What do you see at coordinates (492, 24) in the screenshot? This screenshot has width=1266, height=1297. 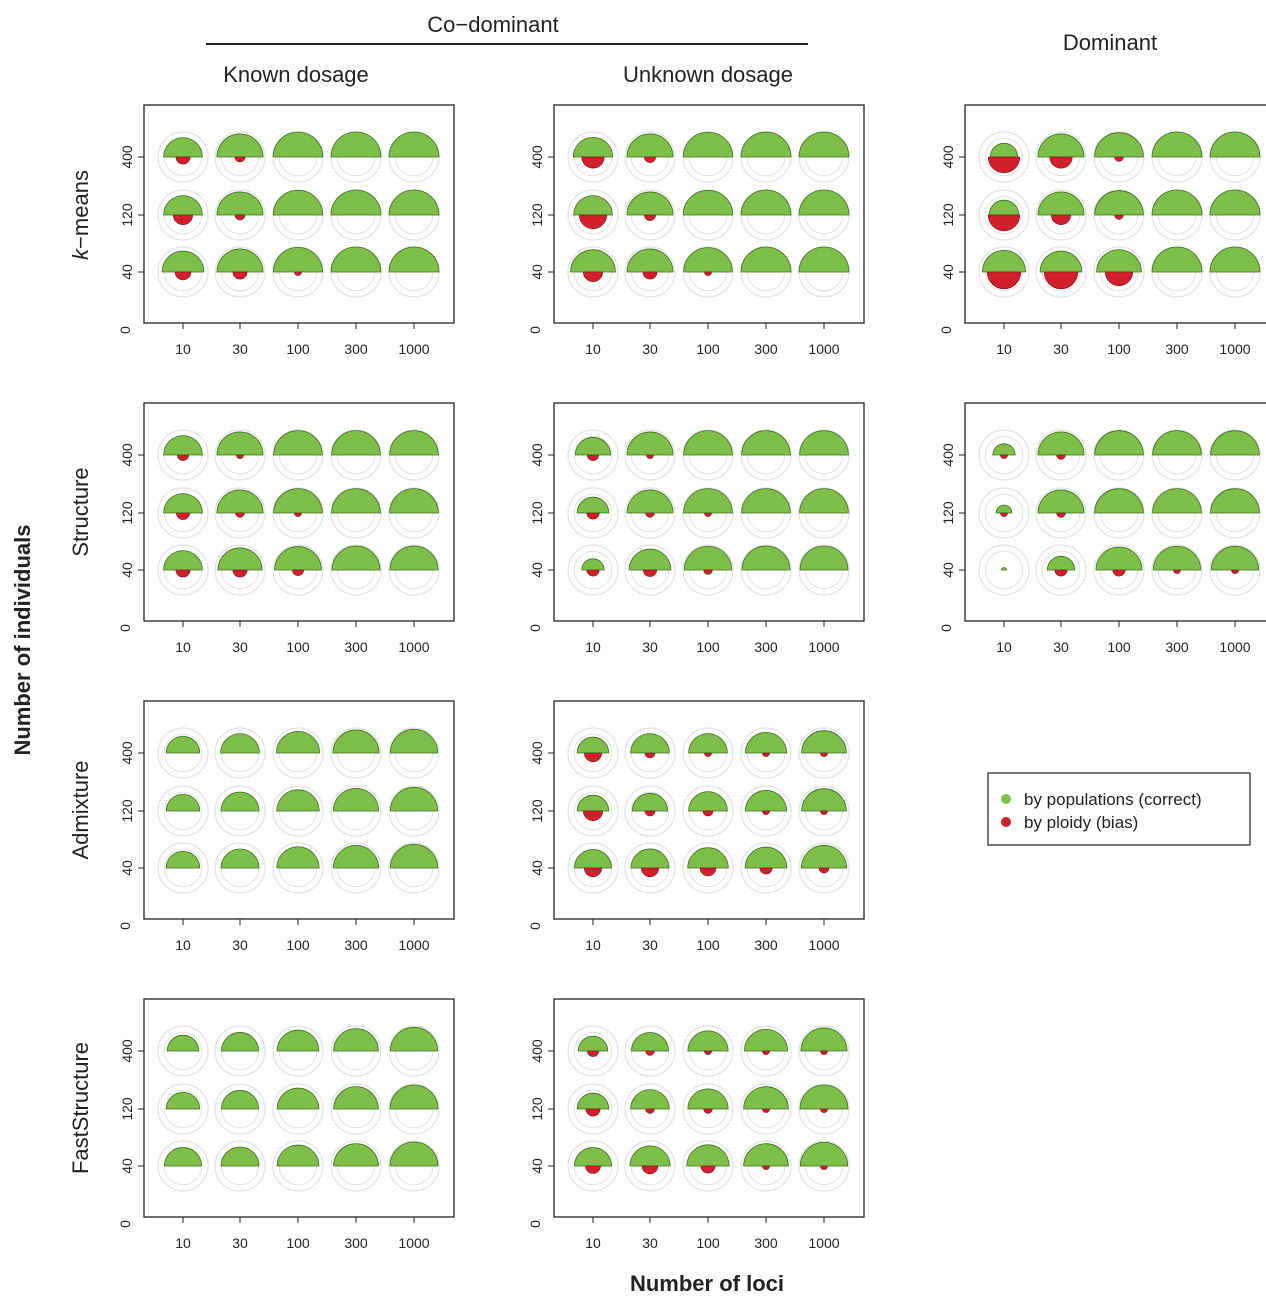 I see `codominant-title: Co−dominant` at bounding box center [492, 24].